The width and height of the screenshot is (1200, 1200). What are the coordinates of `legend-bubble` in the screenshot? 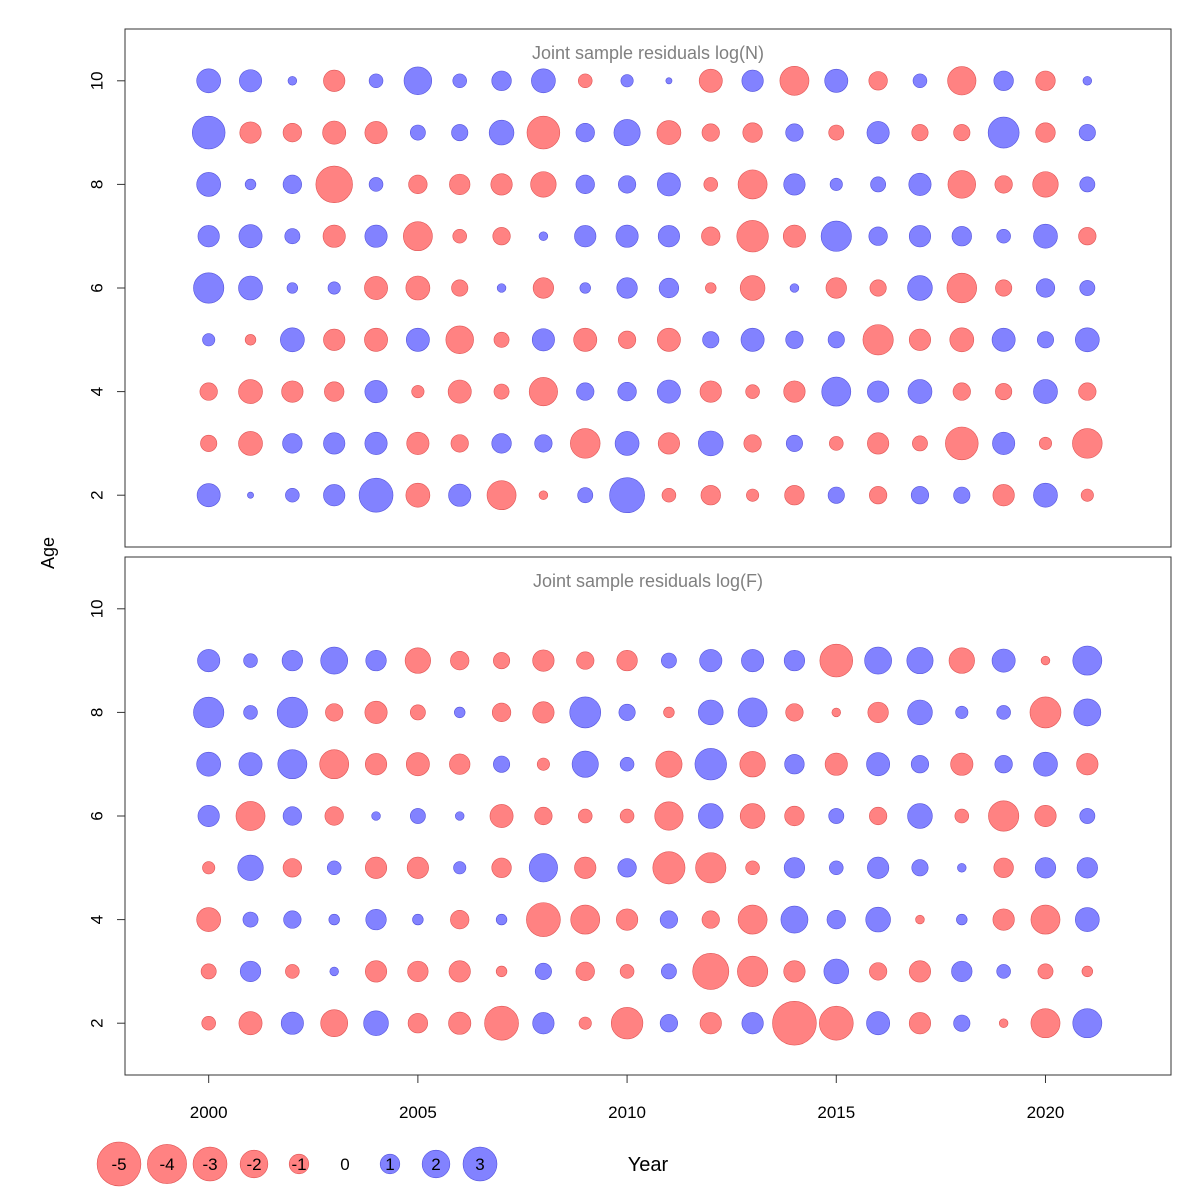 It's located at (119, 1164).